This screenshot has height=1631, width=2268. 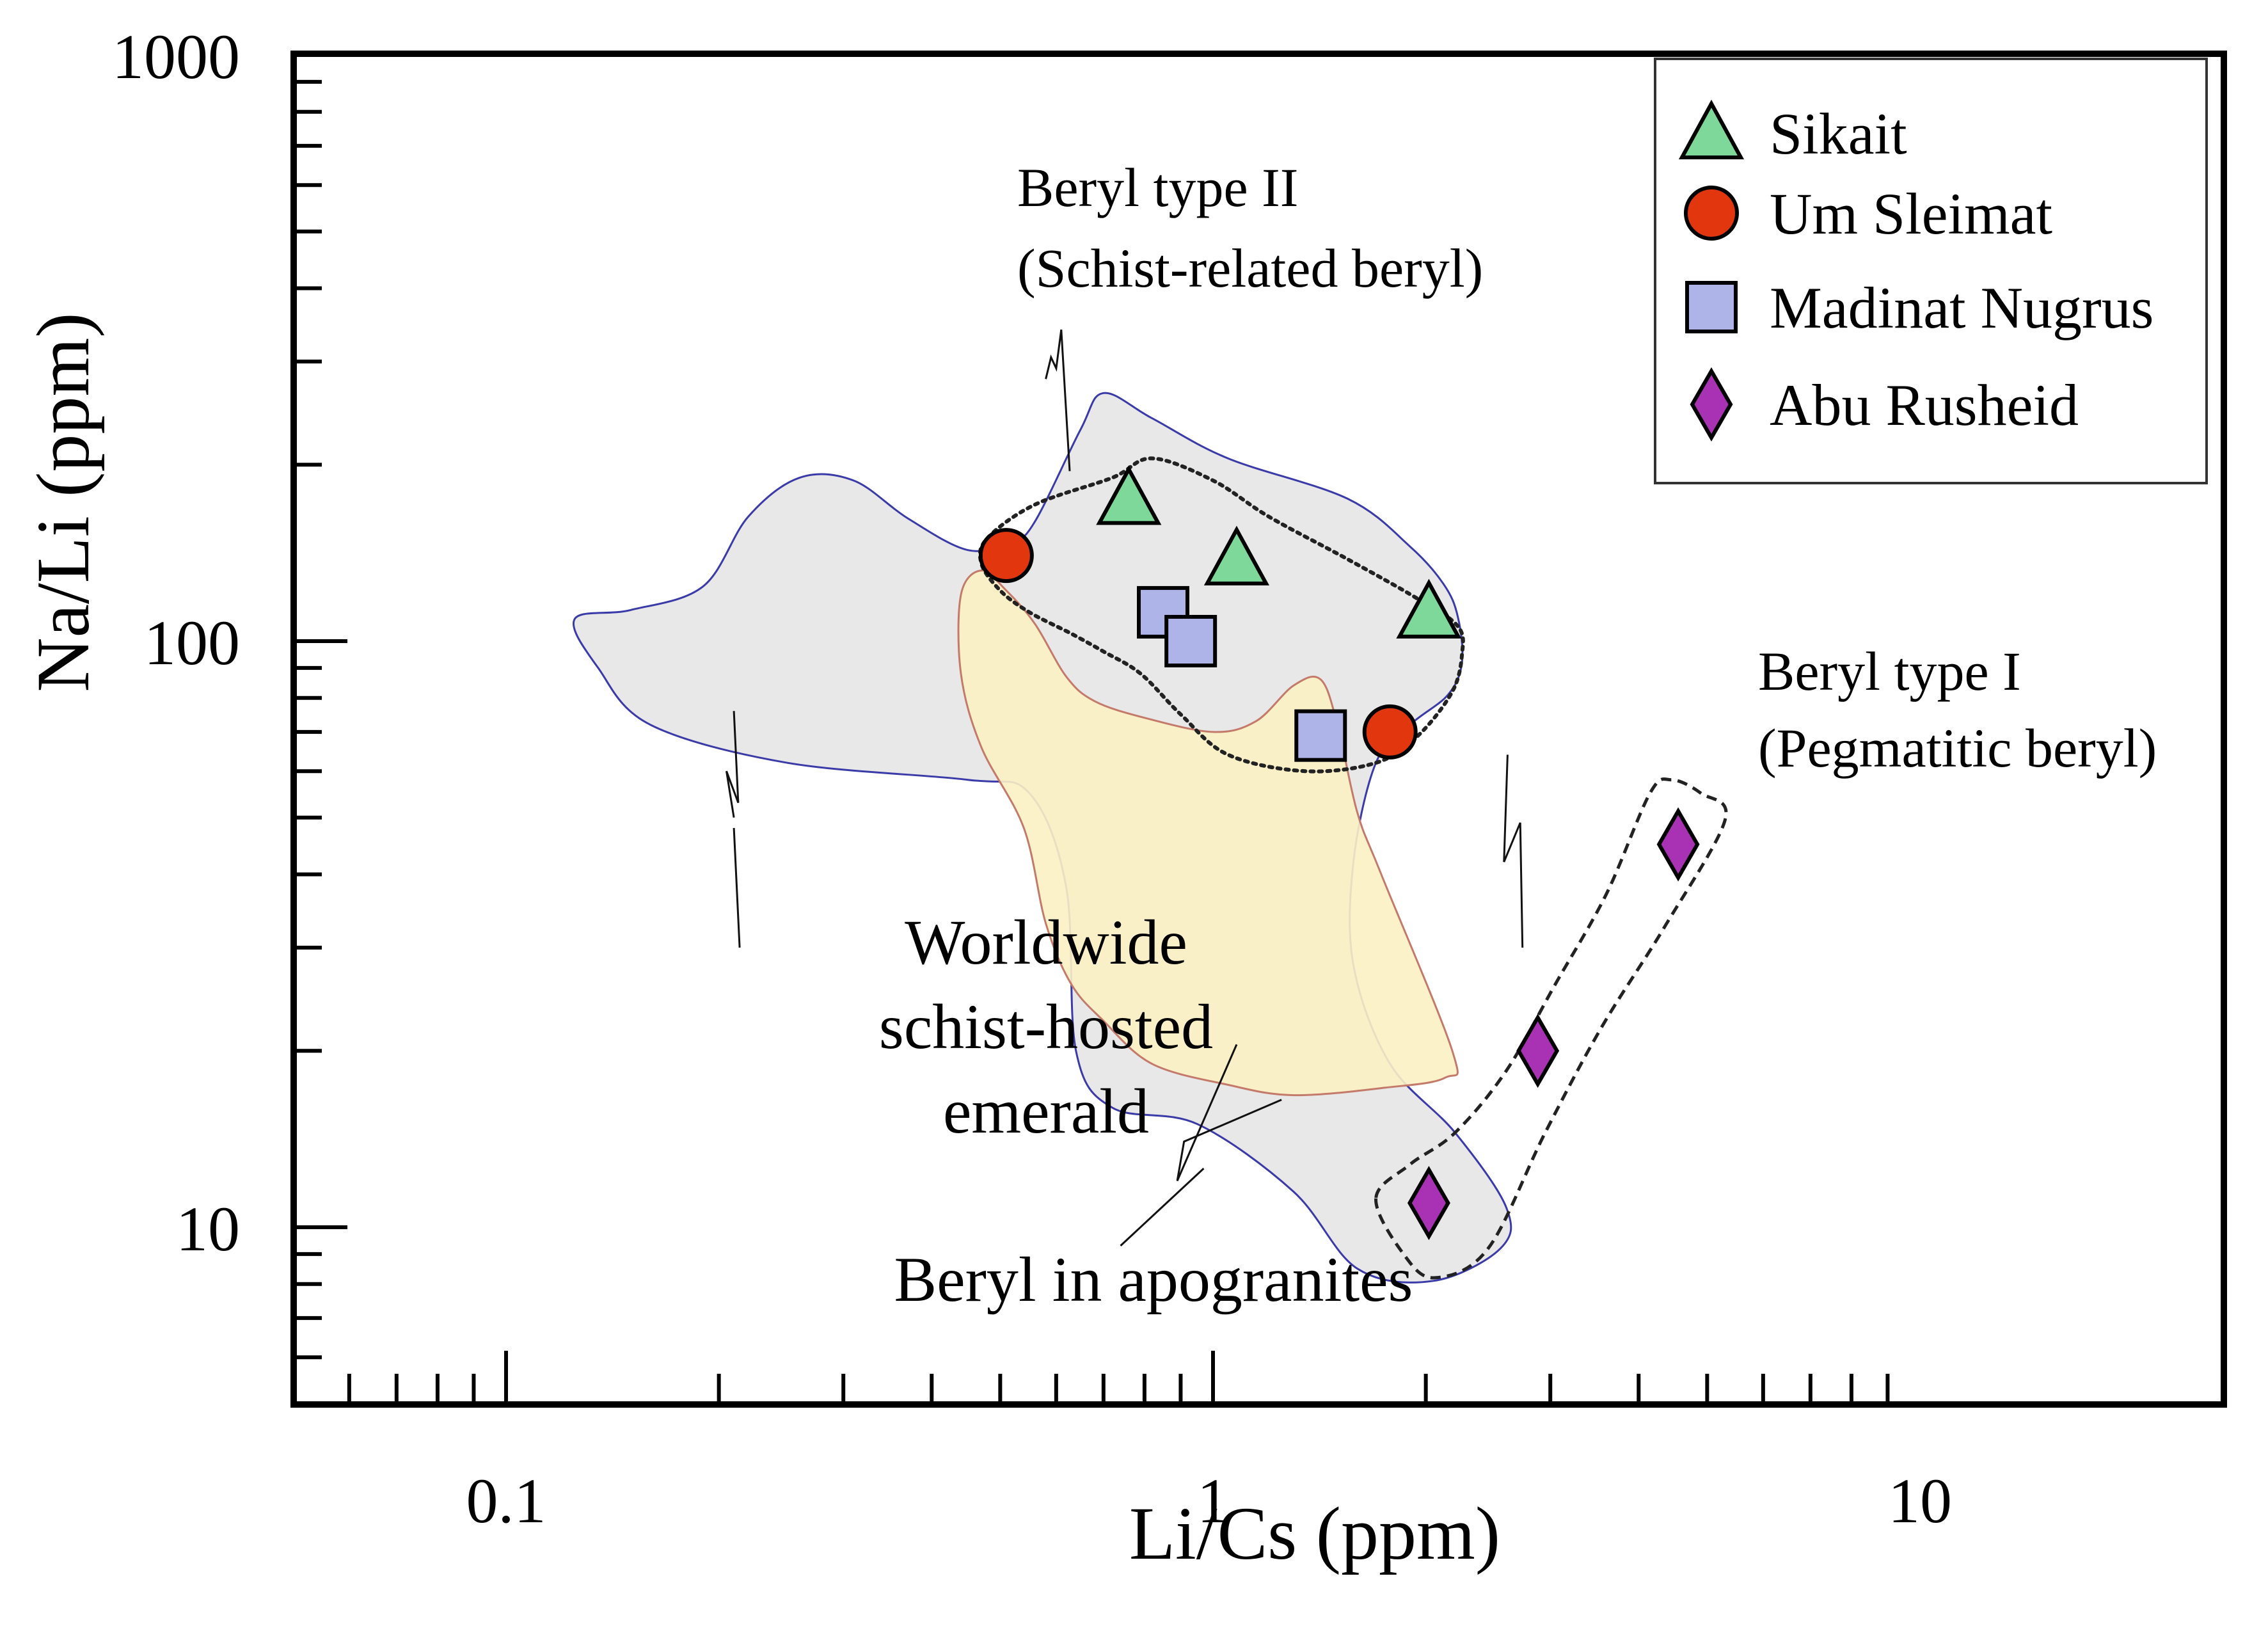 What do you see at coordinates (1250, 268) in the screenshot?
I see `label-schist-related-beryl: (Schist-related beryl)` at bounding box center [1250, 268].